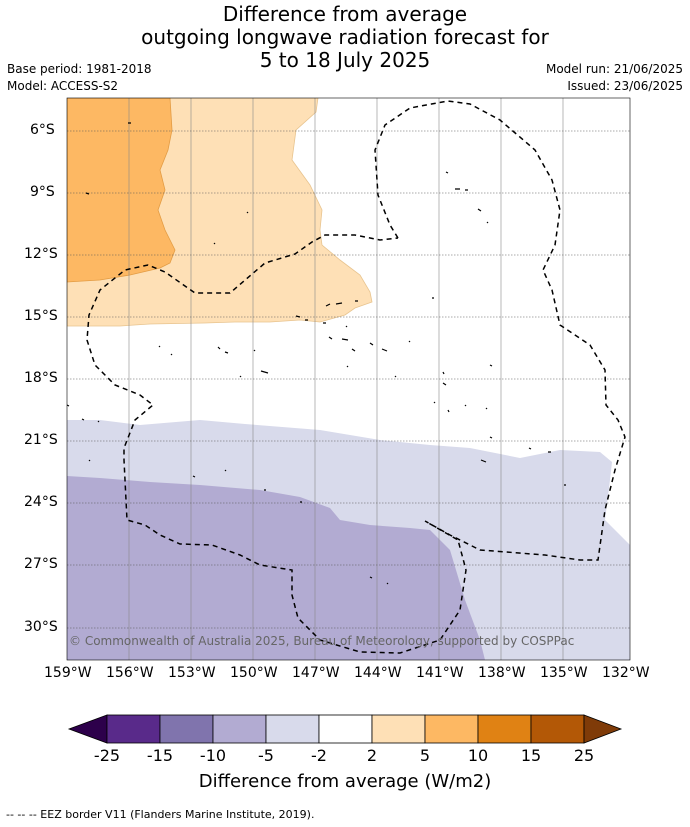 The height and width of the screenshot is (827, 690). What do you see at coordinates (440, 673) in the screenshot?
I see `lon-label: 141°W` at bounding box center [440, 673].